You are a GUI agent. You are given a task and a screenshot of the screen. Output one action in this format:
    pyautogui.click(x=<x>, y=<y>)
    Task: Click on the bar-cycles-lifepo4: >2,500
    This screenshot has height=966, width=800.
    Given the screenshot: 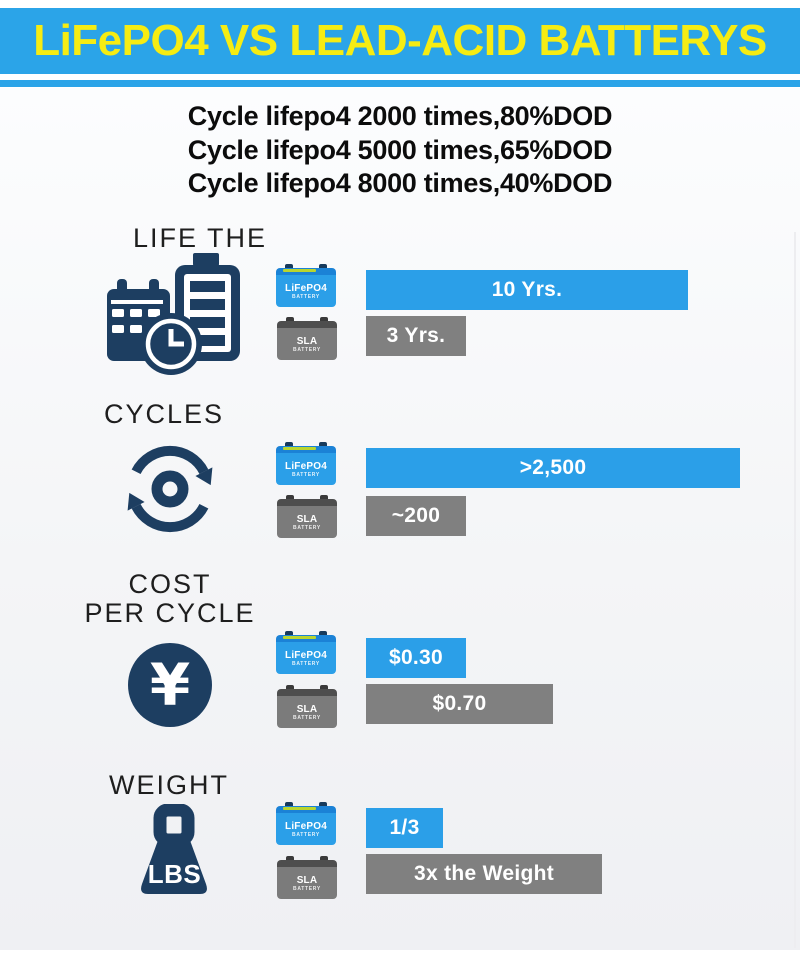 What is the action you would take?
    pyautogui.click(x=553, y=468)
    